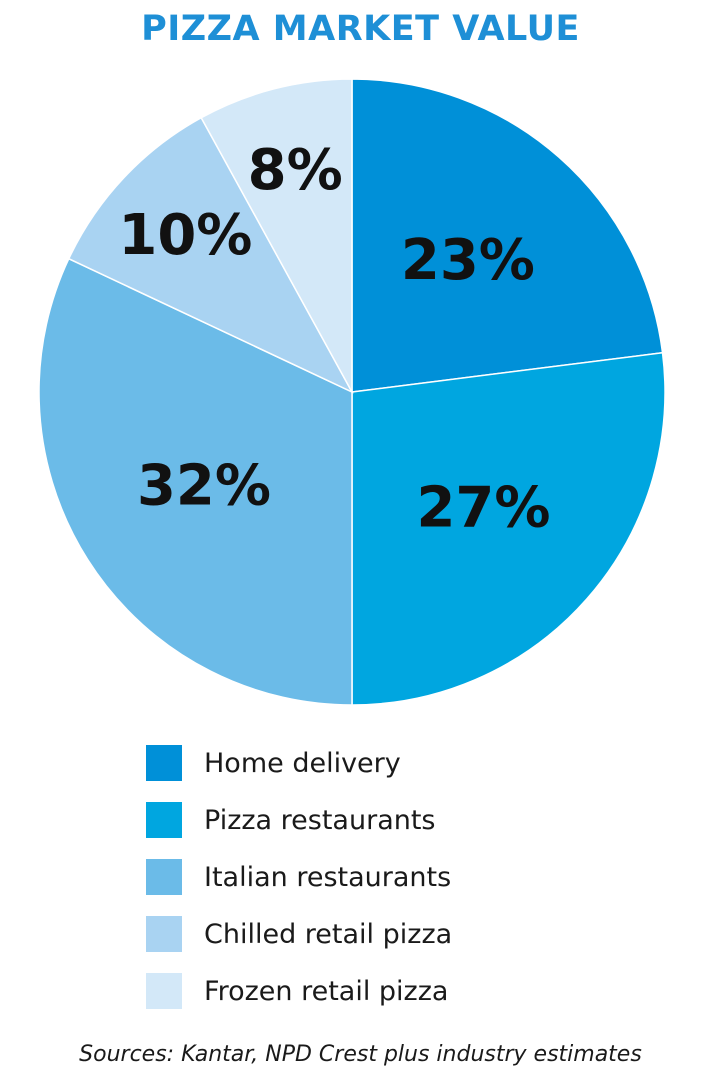 This screenshot has height=1086, width=721. Describe the element at coordinates (360, 29) in the screenshot. I see `chart-title: PIZZA MARKET VALUE` at that location.